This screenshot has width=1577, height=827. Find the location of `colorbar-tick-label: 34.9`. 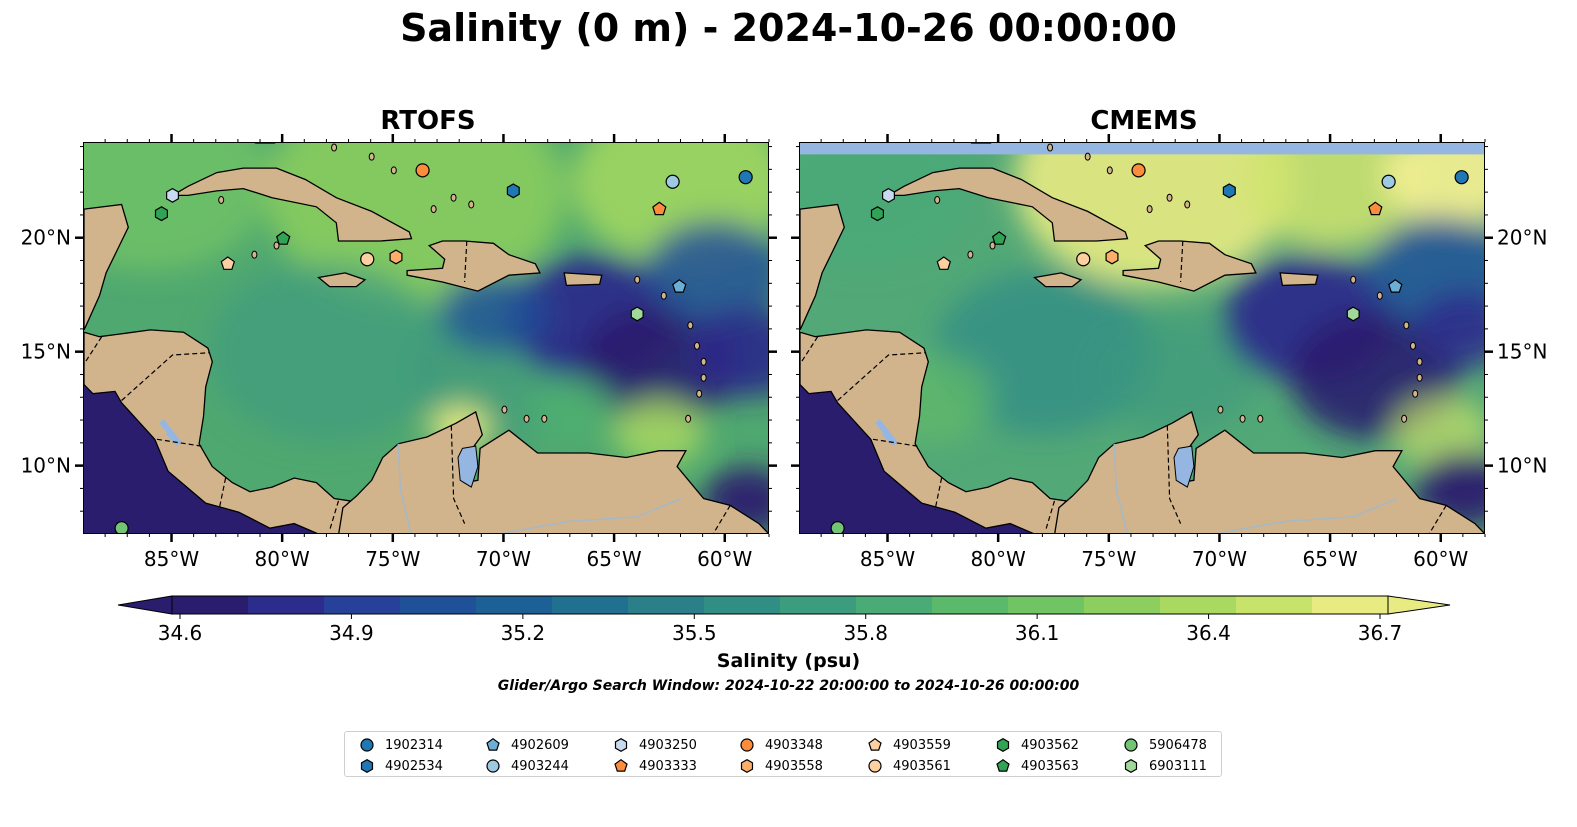

colorbar-tick-label: 34.9 is located at coordinates (351, 633).